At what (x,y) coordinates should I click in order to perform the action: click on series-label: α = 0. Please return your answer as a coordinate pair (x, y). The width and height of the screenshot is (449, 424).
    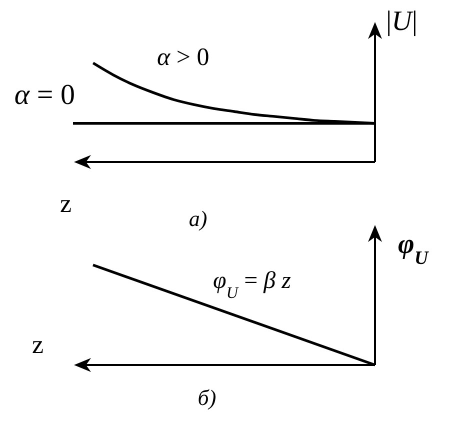
    Looking at the image, I should click on (44, 95).